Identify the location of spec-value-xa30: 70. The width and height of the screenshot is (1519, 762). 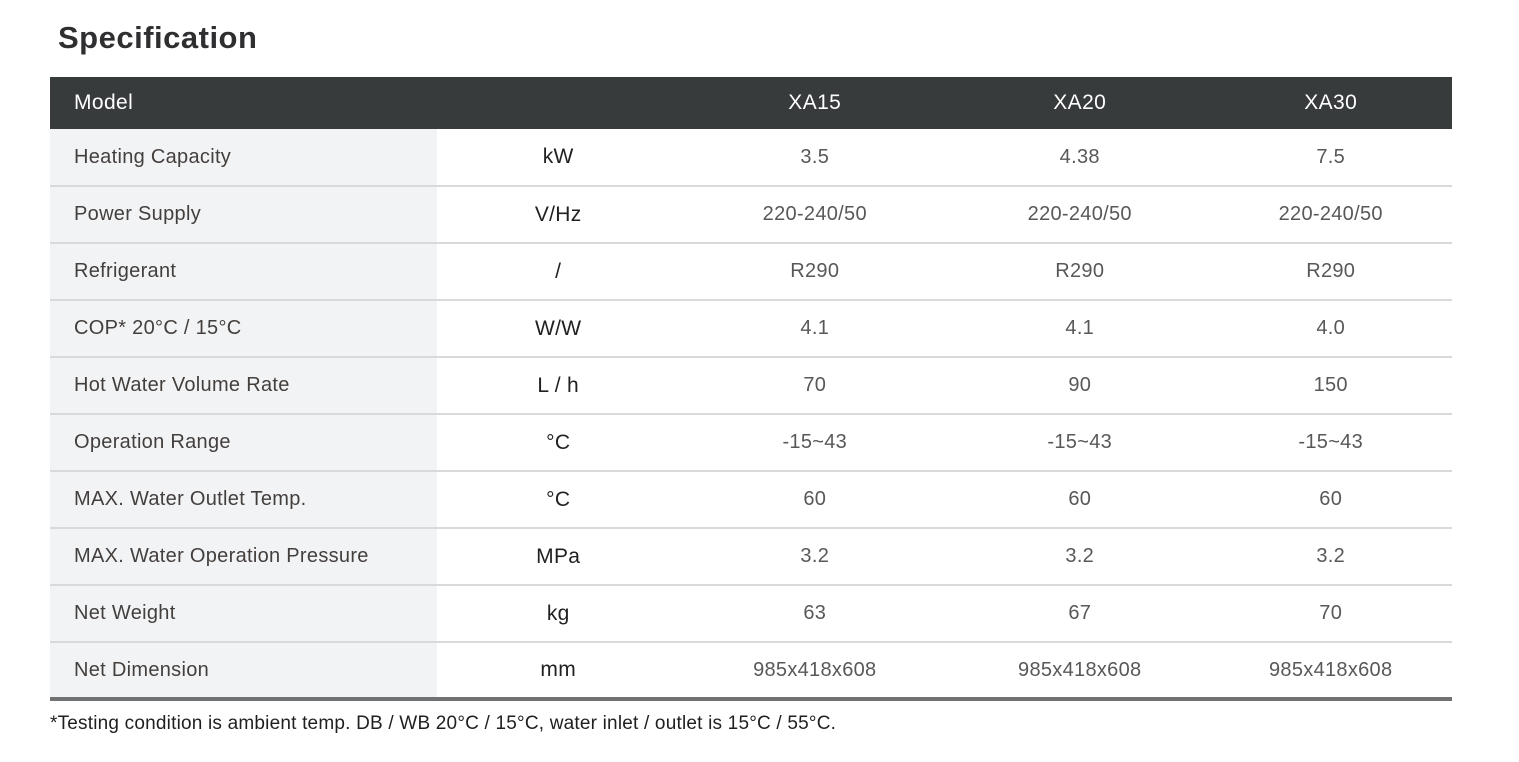
(1330, 613).